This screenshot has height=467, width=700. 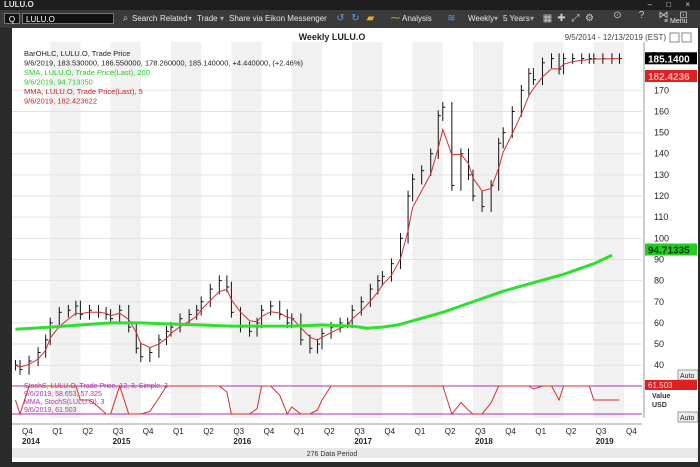 What do you see at coordinates (496, 18) in the screenshot?
I see `interval-chevron-icon: ▾` at bounding box center [496, 18].